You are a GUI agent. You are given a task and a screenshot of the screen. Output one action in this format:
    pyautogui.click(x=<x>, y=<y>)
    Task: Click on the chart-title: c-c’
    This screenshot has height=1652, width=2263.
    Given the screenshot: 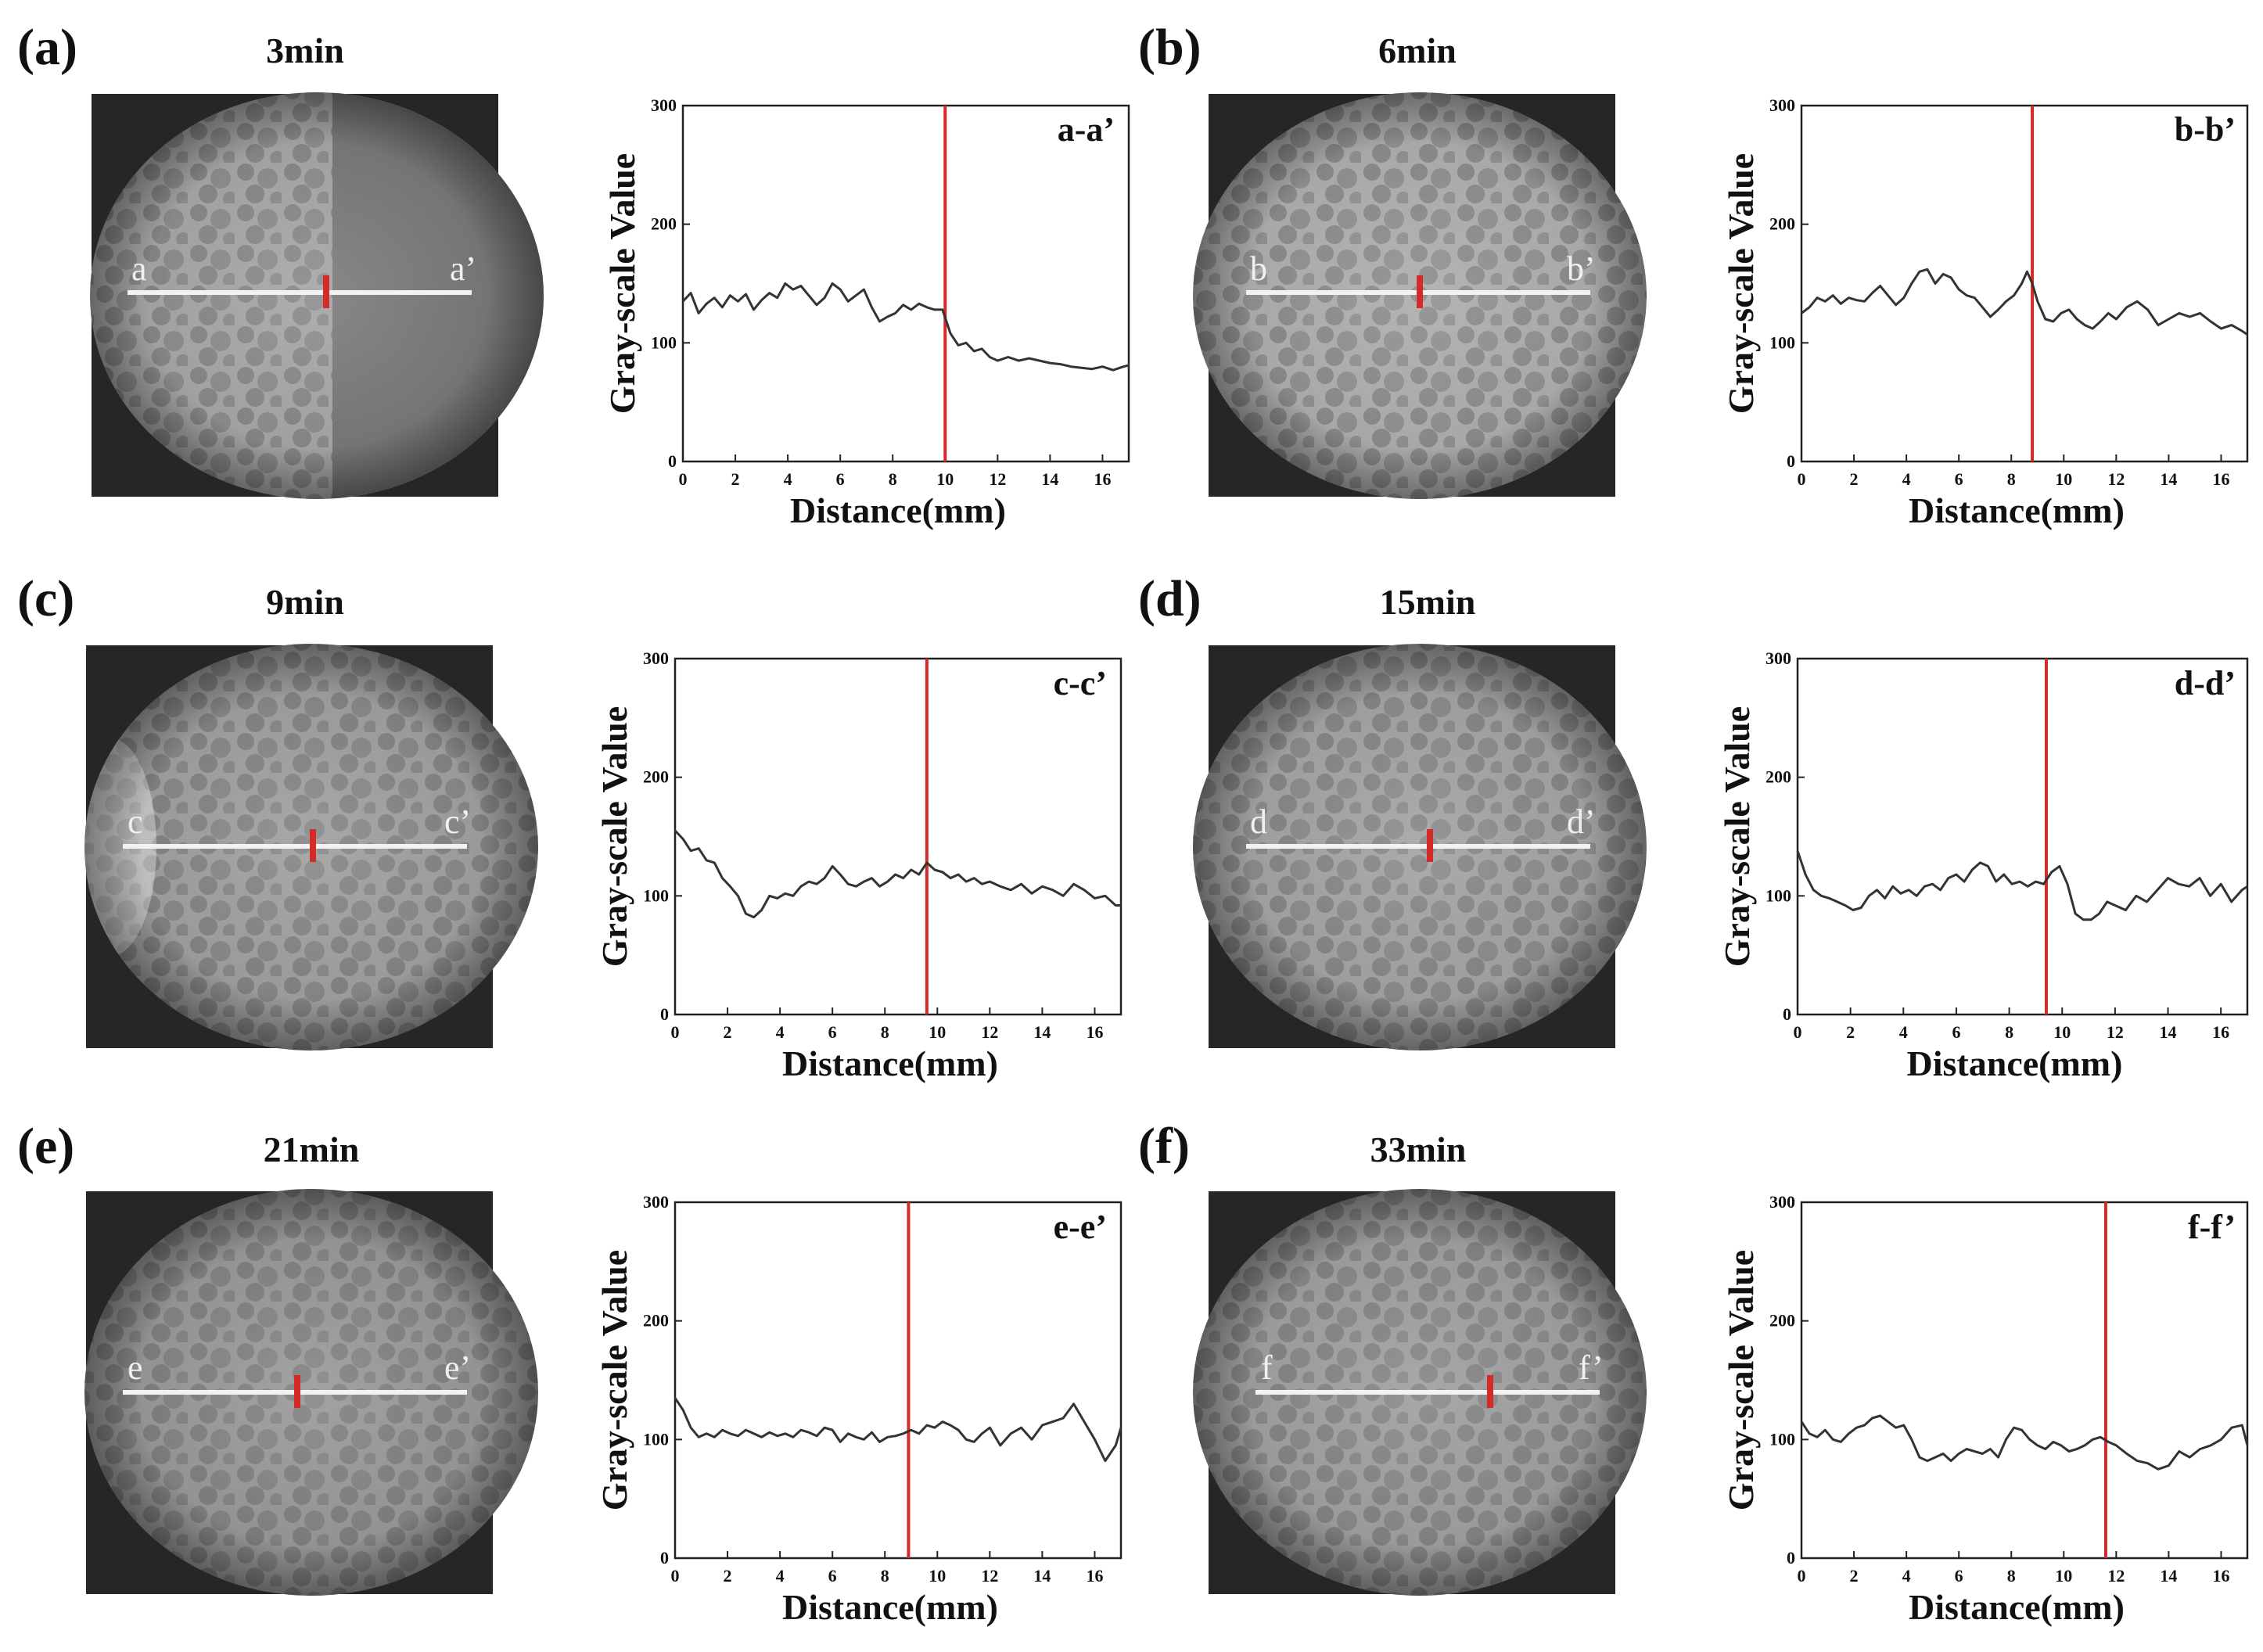 What is the action you would take?
    pyautogui.click(x=1080, y=683)
    